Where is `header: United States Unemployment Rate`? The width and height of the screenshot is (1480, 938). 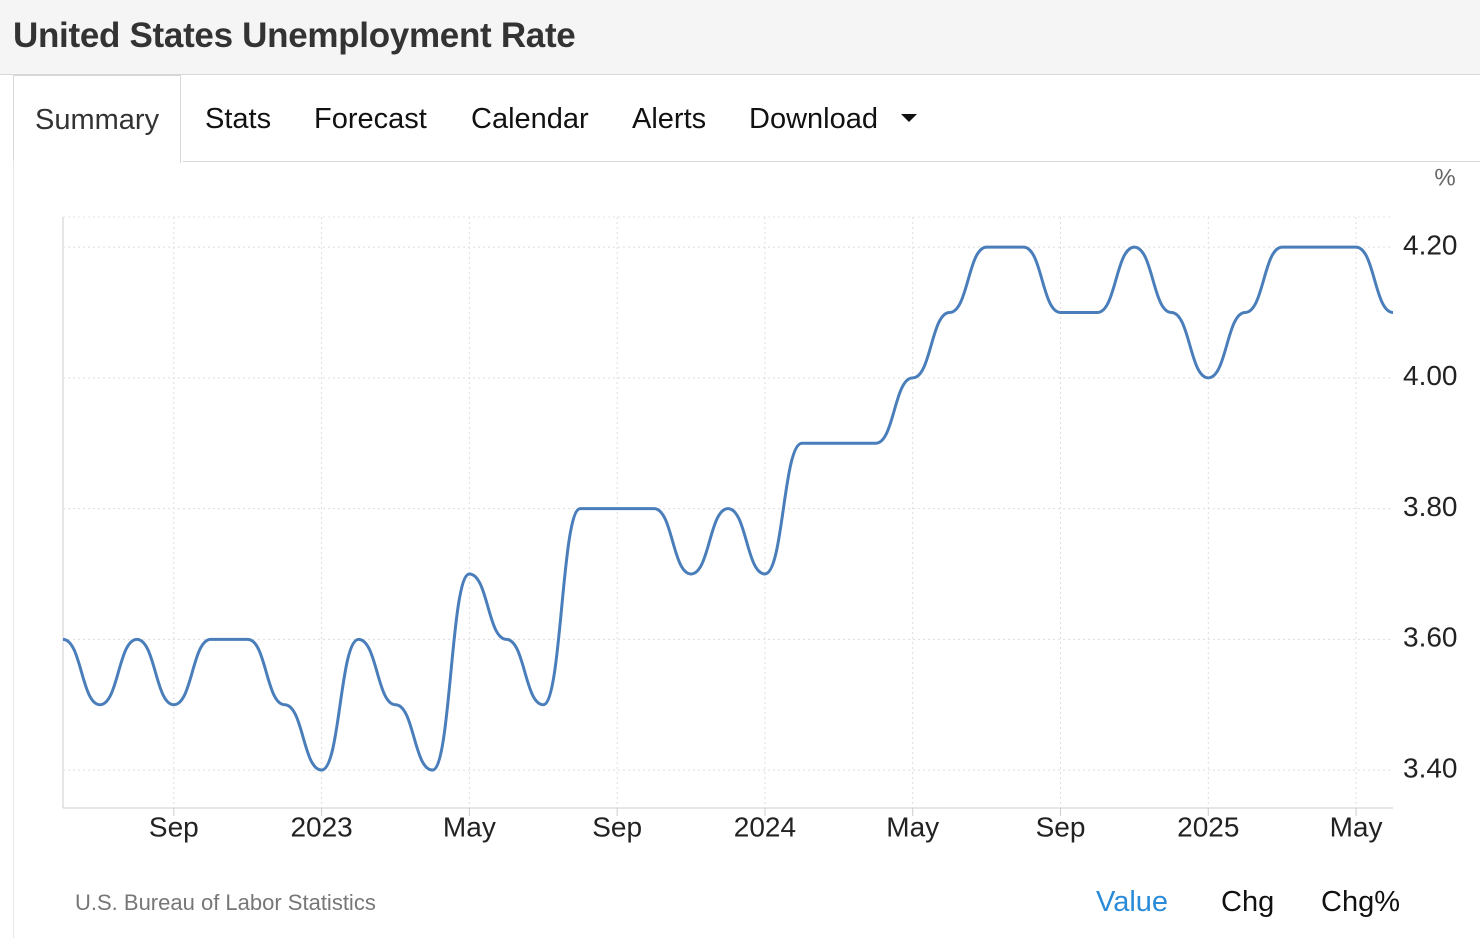 header: United States Unemployment Rate is located at coordinates (740, 37).